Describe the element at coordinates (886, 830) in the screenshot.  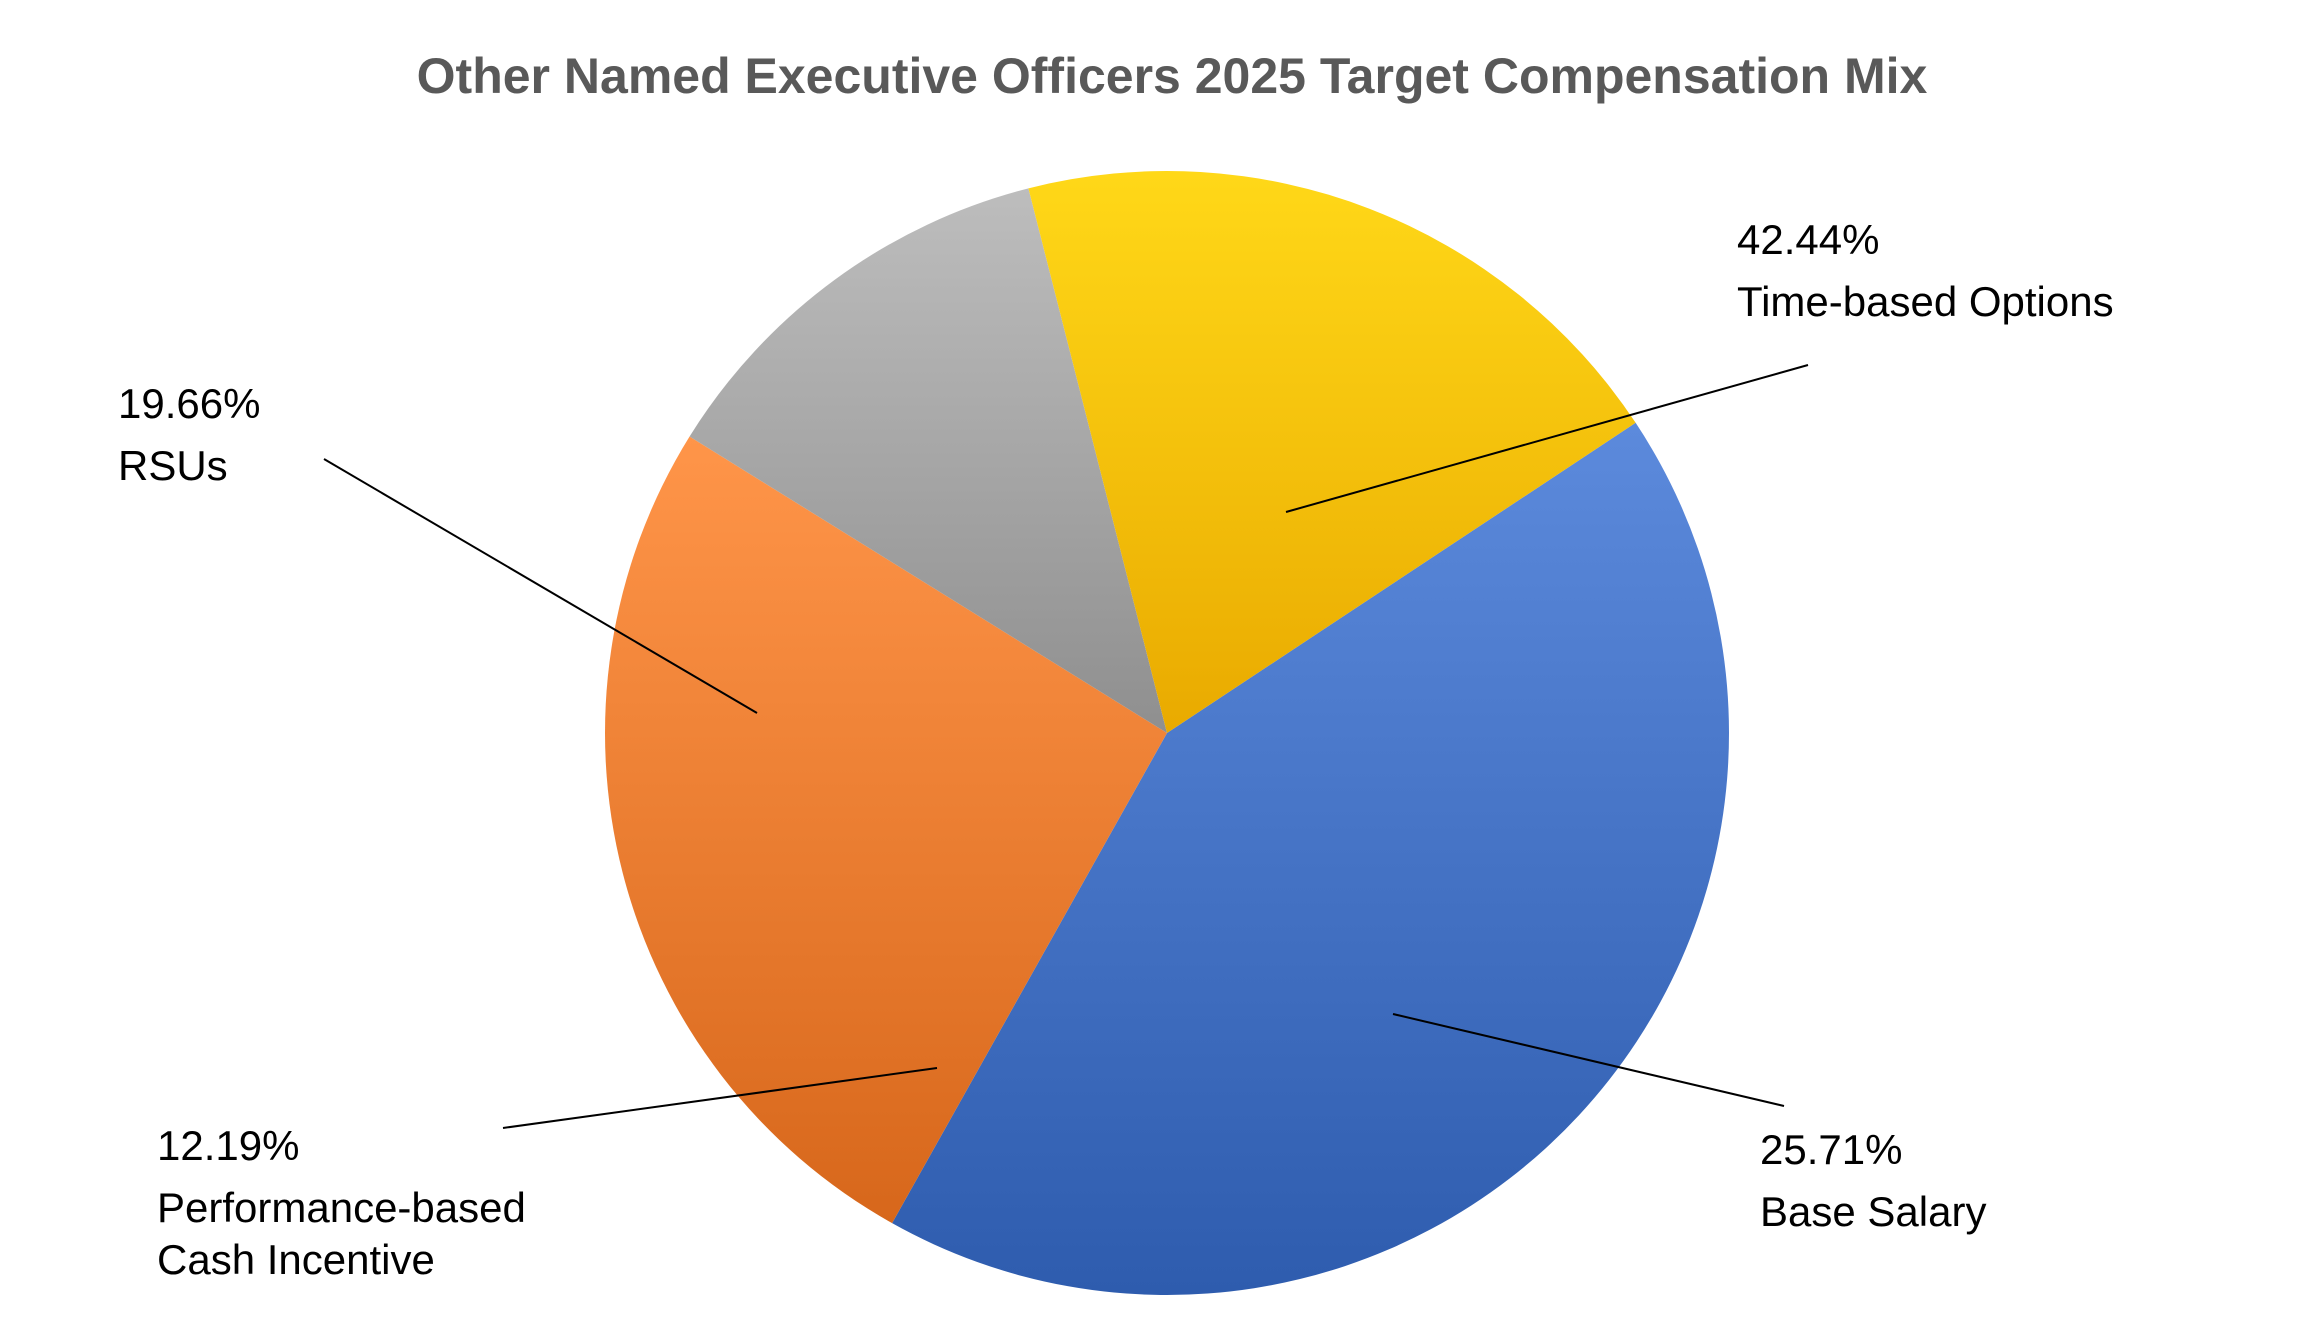
I see `pie-slice-base-salary` at that location.